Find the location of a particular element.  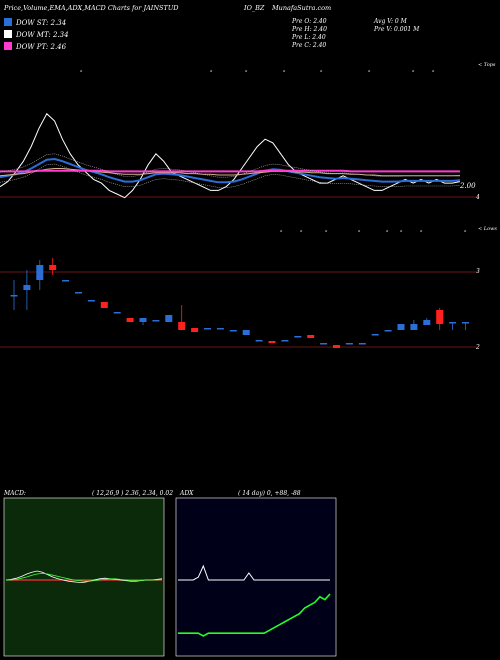

ohlc-low: Pre L: 2.40 is located at coordinates (309, 37).